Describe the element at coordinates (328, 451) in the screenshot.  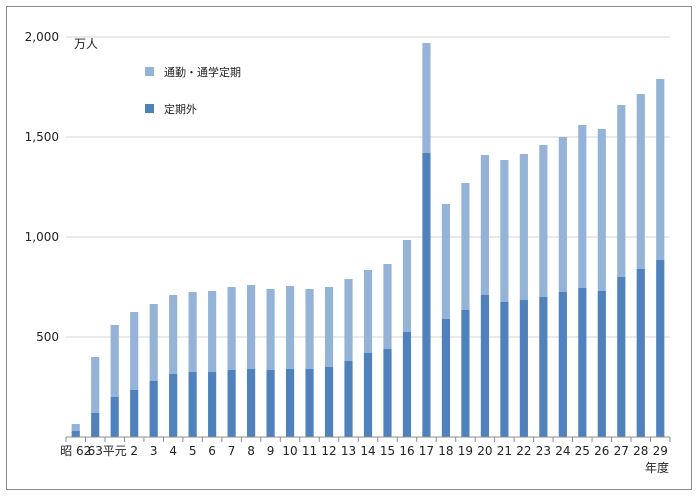
I see `x-tick-label: 12` at that location.